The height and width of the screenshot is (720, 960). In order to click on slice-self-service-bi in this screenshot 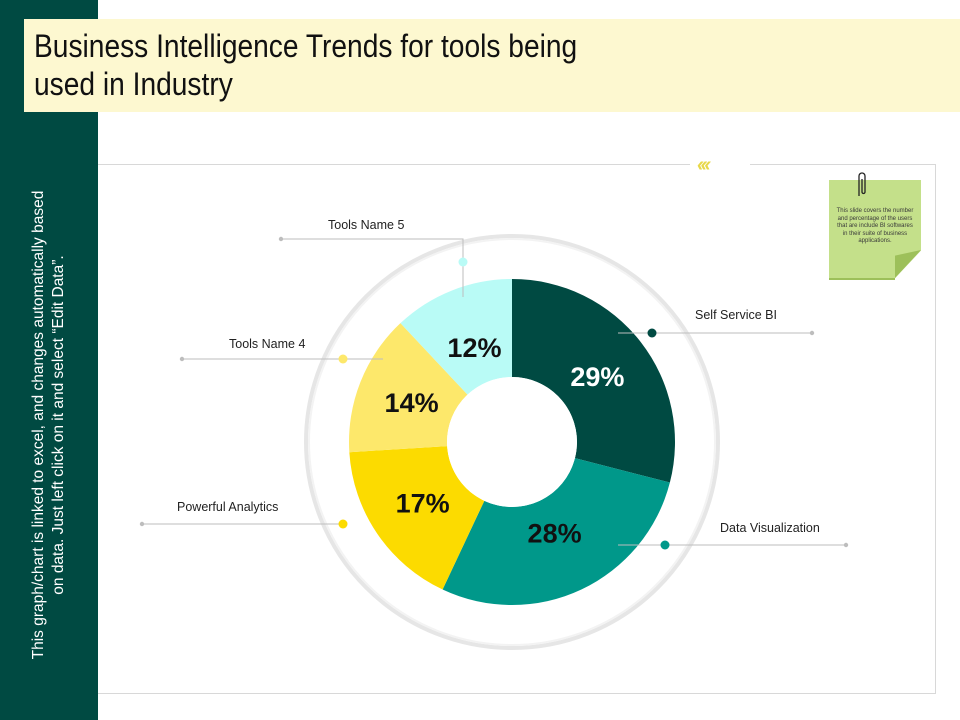, I will do `click(593, 381)`.